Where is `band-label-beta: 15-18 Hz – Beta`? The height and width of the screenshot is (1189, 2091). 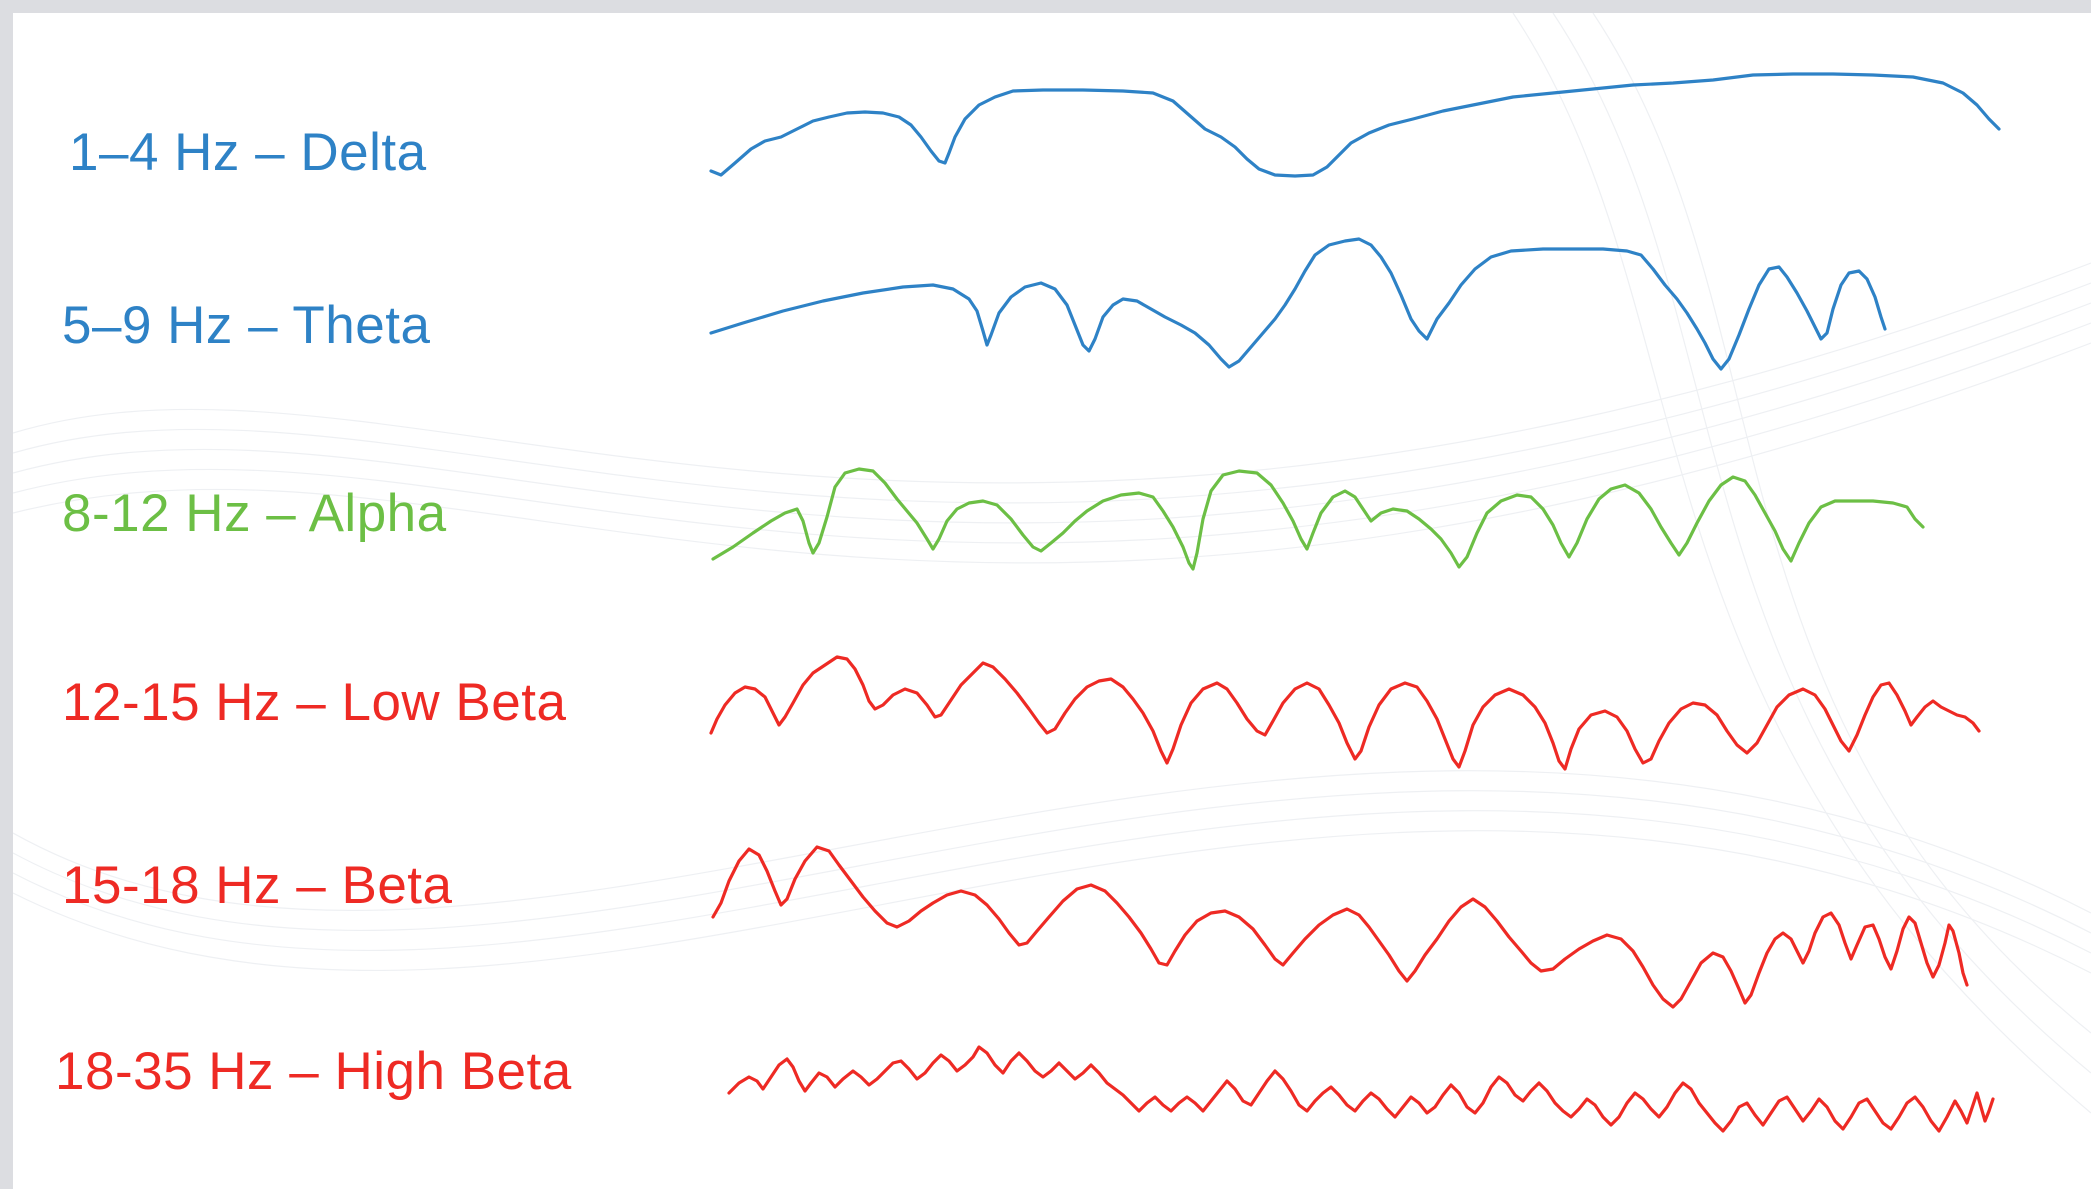 band-label-beta: 15-18 Hz – Beta is located at coordinates (257, 885).